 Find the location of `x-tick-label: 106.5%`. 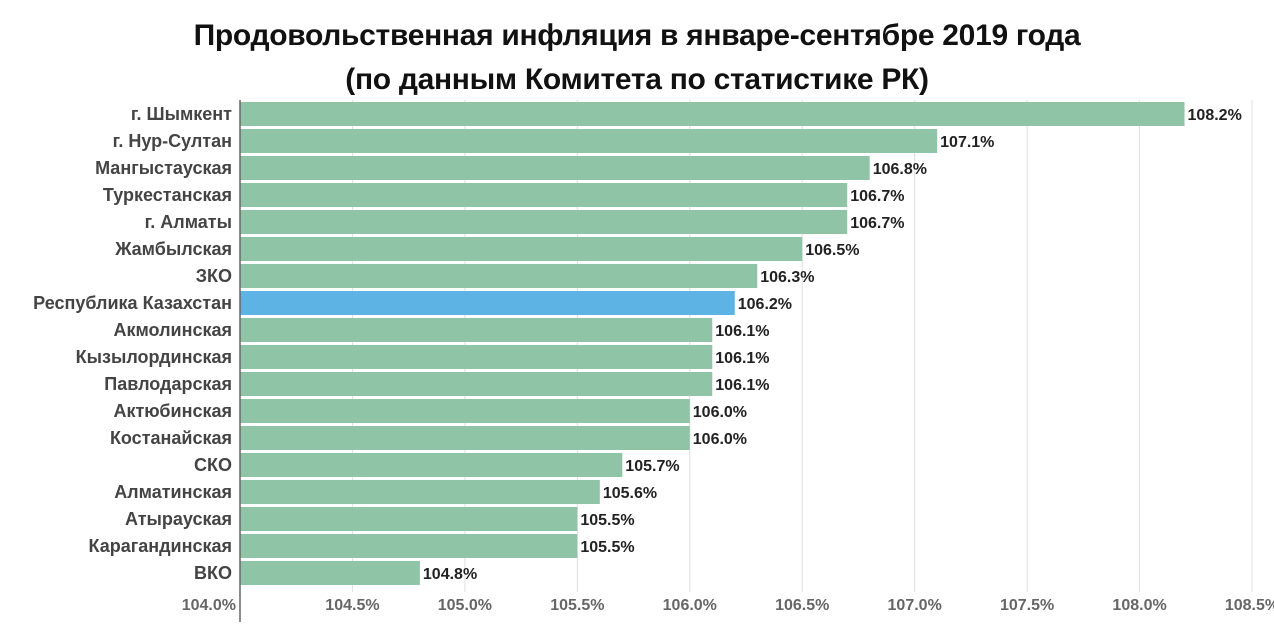

x-tick-label: 106.5% is located at coordinates (802, 605).